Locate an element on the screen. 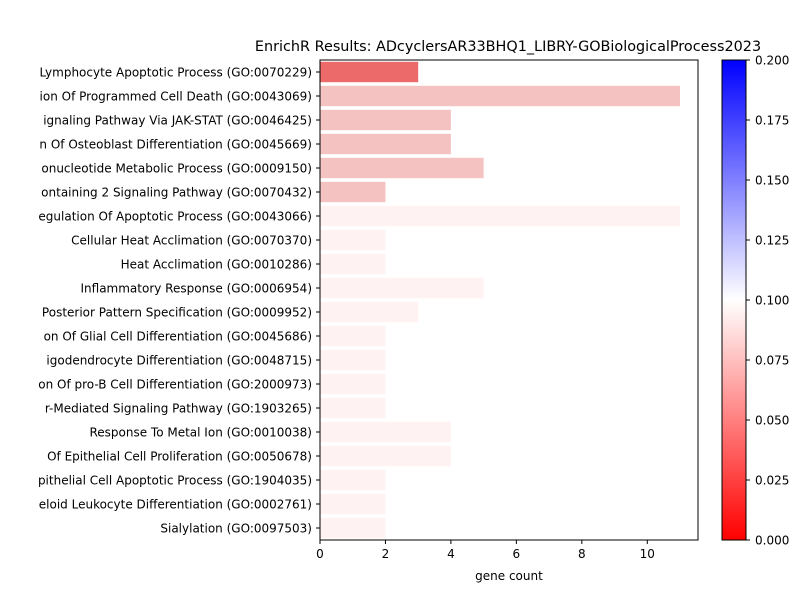 This screenshot has height=600, width=800. y-tick-label: Heat Acclimation (GO:0010286) is located at coordinates (216, 265).